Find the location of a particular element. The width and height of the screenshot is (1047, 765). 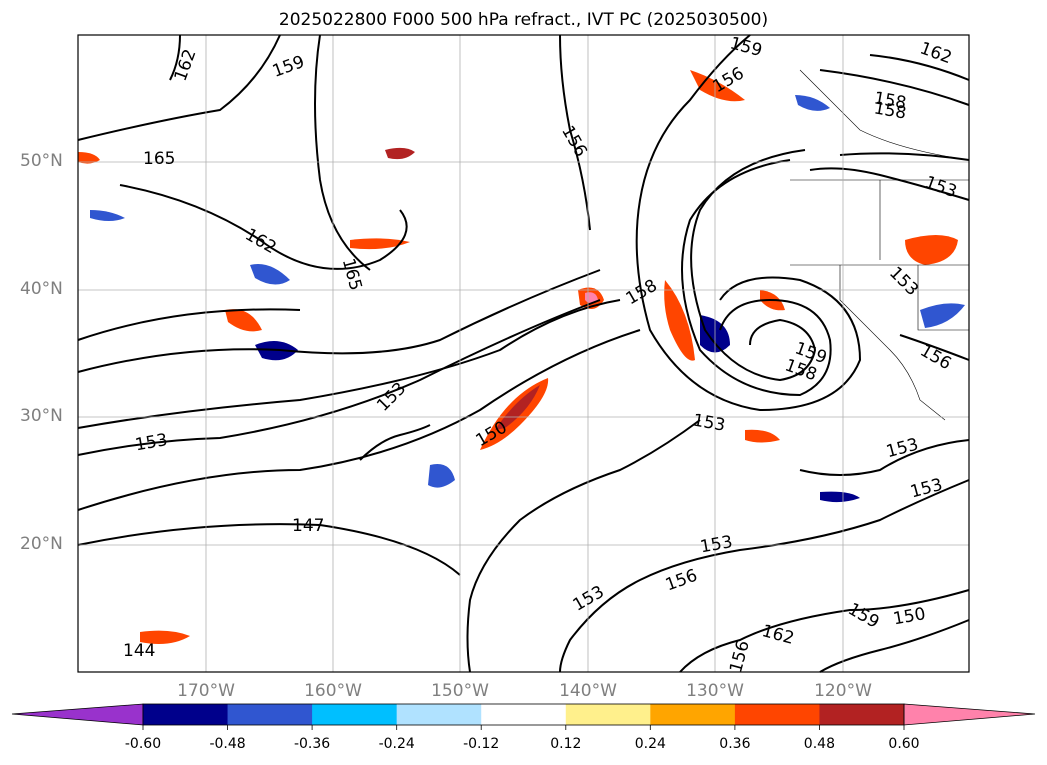

lat-label-20n: 20°N is located at coordinates (41, 544).